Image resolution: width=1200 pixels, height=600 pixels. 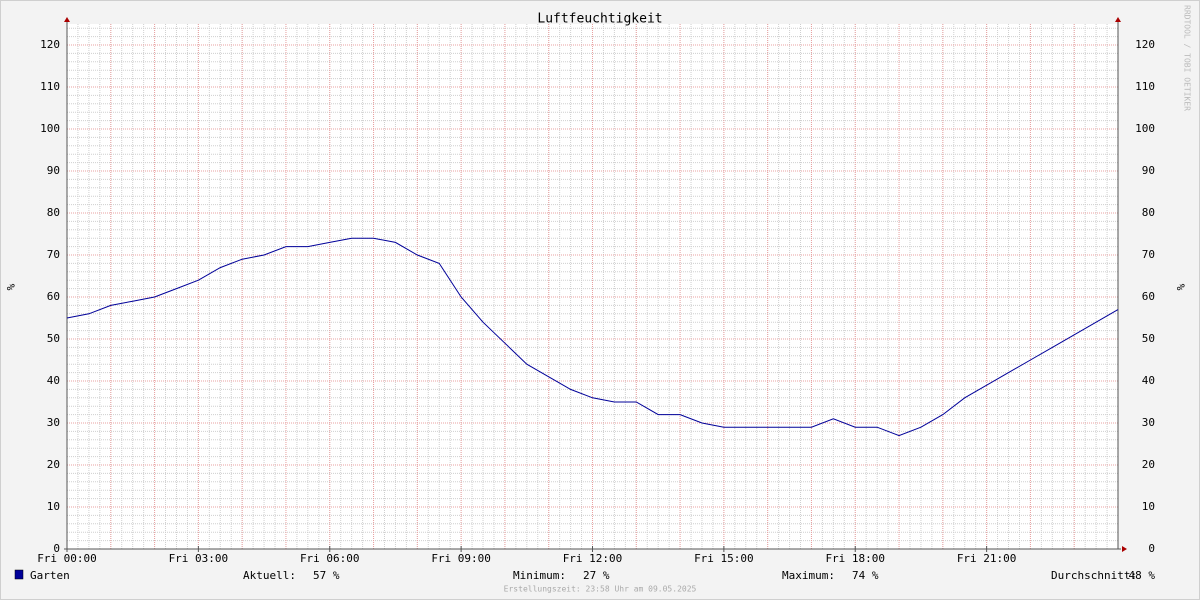 I want to click on y2-tick-label: 110, so click(x=1145, y=86).